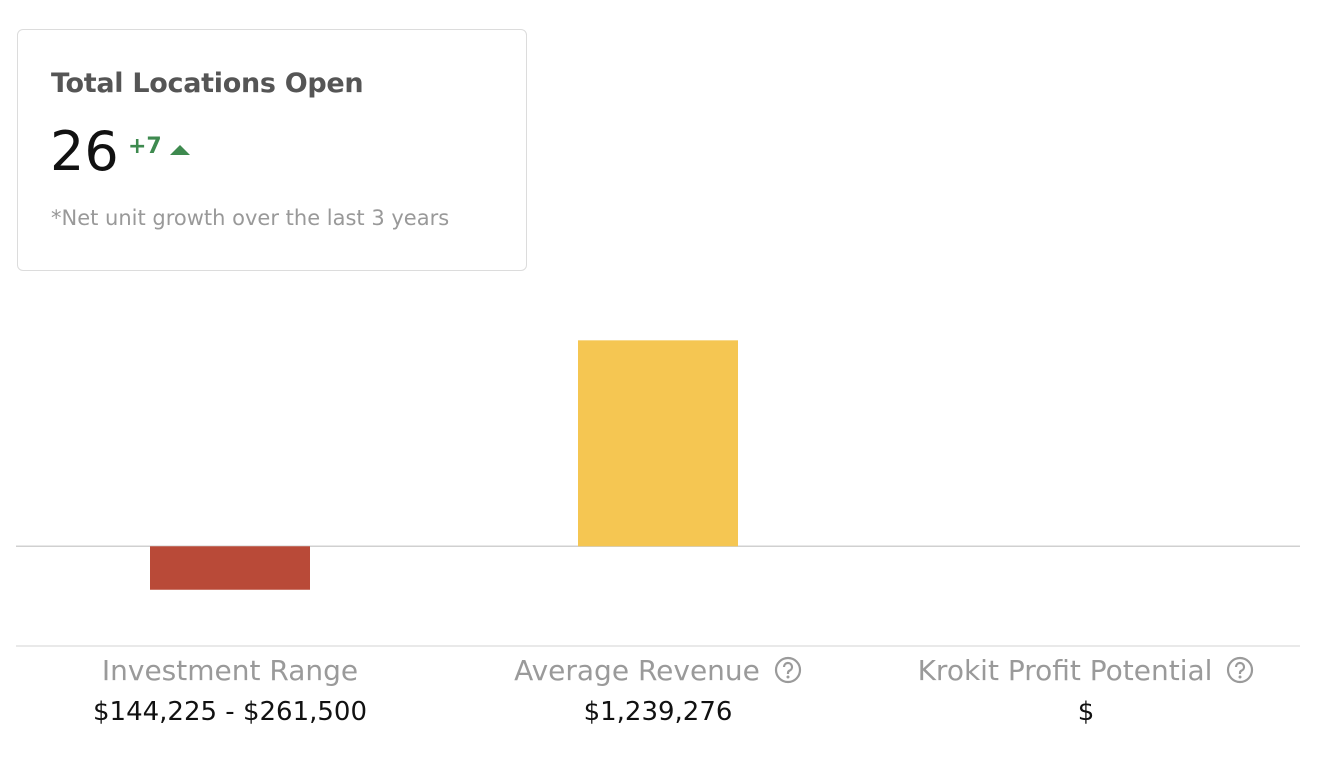  I want to click on card-title: Total Locations Open, so click(207, 83).